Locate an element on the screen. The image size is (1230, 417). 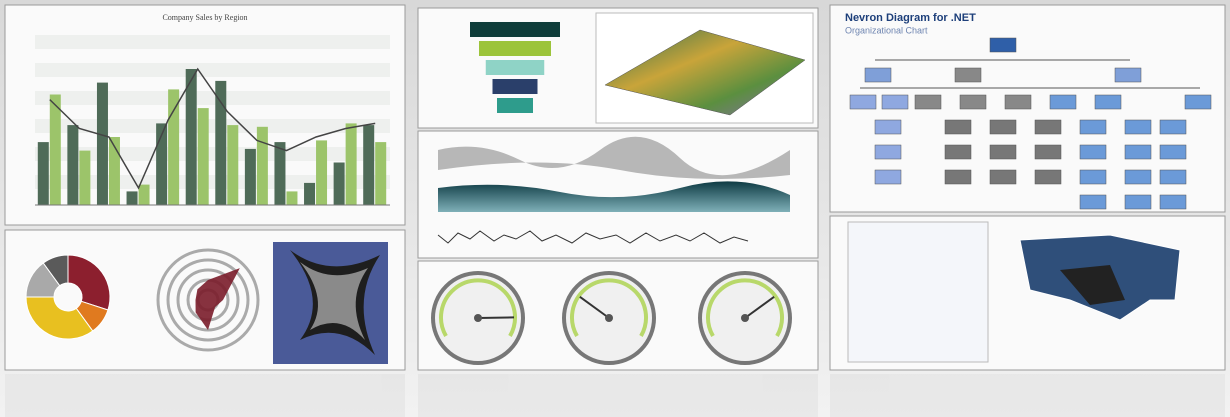
org-chart is located at coordinates (1030, 123).